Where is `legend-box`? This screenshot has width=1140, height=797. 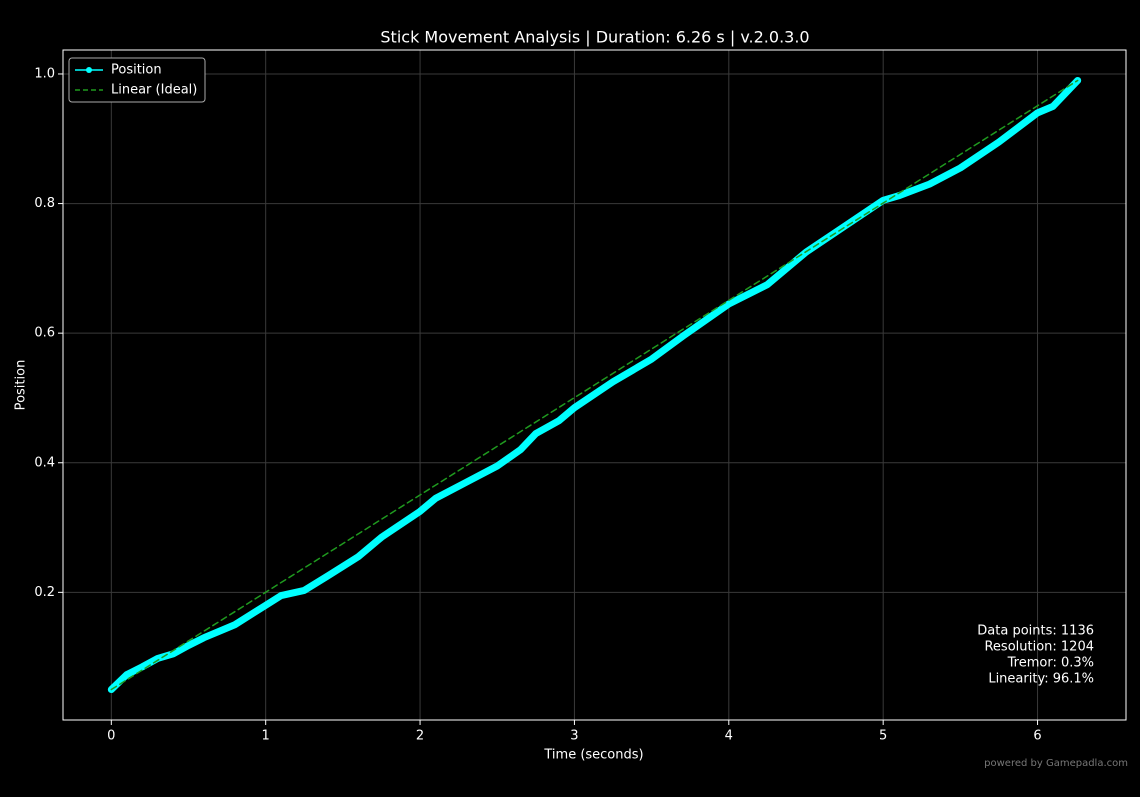 legend-box is located at coordinates (137, 80).